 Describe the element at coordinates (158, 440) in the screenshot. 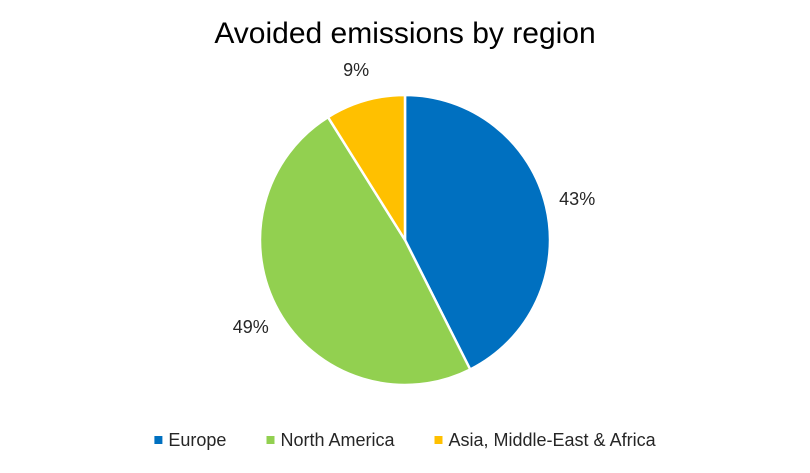

I see `legend-swatch-europe` at that location.